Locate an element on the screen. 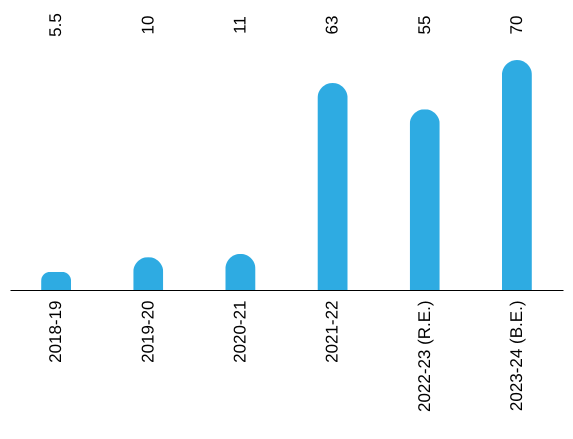 This screenshot has height=439, width=573. data-label: 5.5 is located at coordinates (56, 25).